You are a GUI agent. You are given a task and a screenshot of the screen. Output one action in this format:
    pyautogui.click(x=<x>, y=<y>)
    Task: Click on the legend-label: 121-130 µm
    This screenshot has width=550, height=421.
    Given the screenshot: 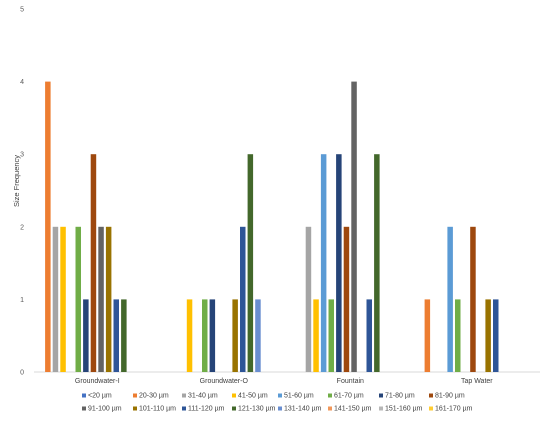 What is the action you would take?
    pyautogui.click(x=257, y=409)
    